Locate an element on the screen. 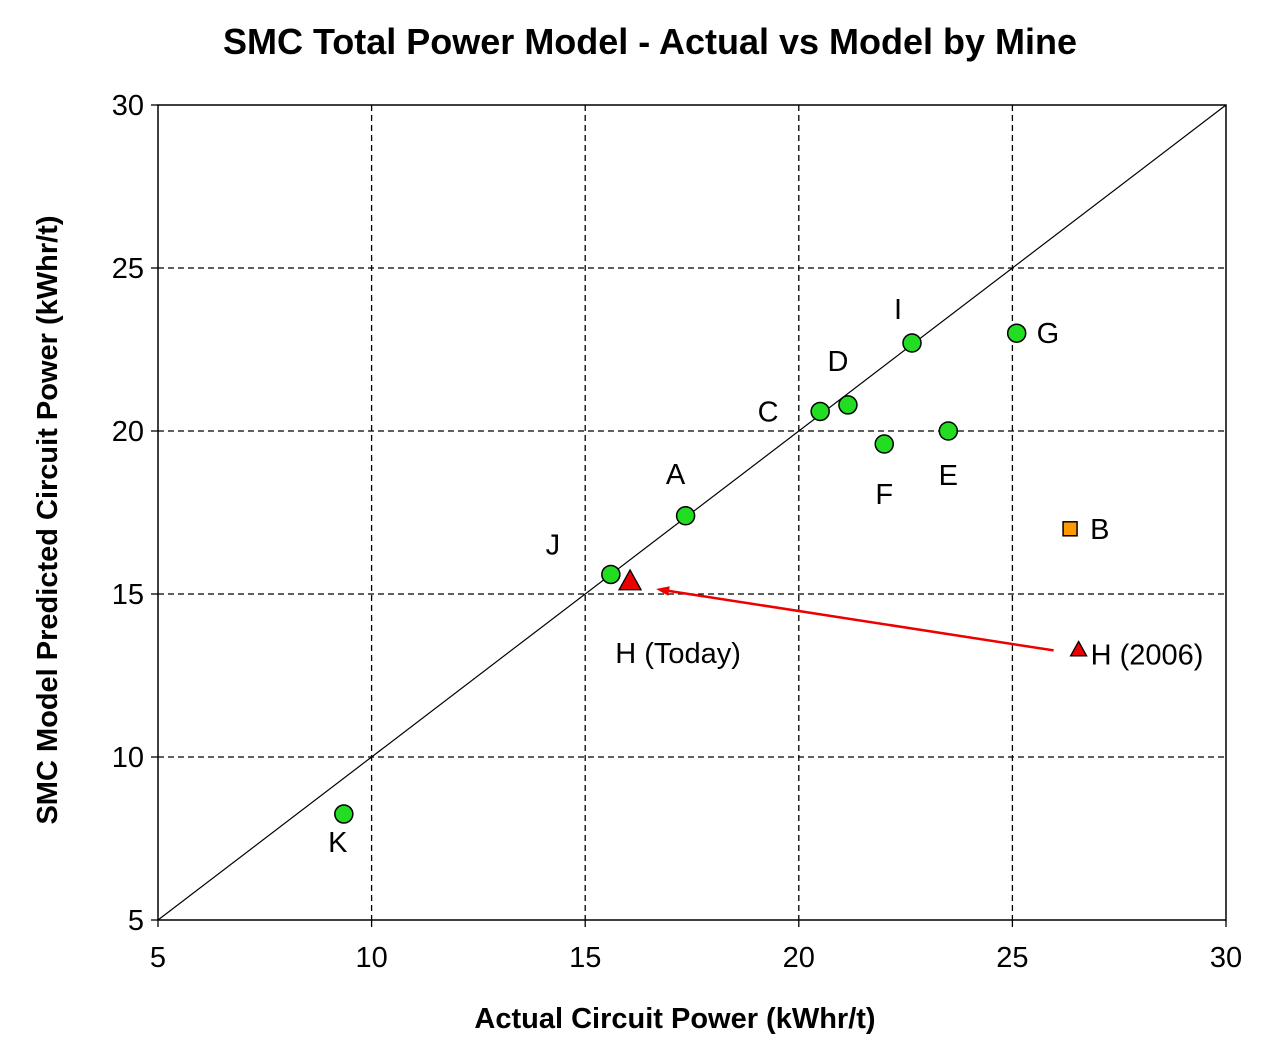  data-point-d is located at coordinates (848, 405).